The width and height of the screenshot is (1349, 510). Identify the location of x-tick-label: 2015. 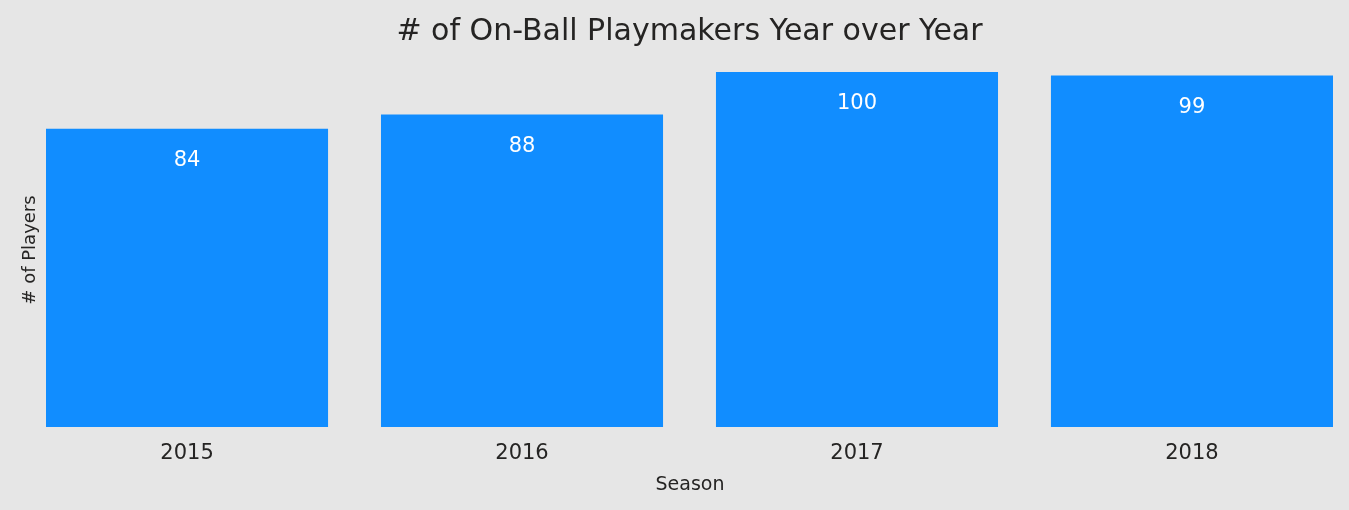
(187, 451).